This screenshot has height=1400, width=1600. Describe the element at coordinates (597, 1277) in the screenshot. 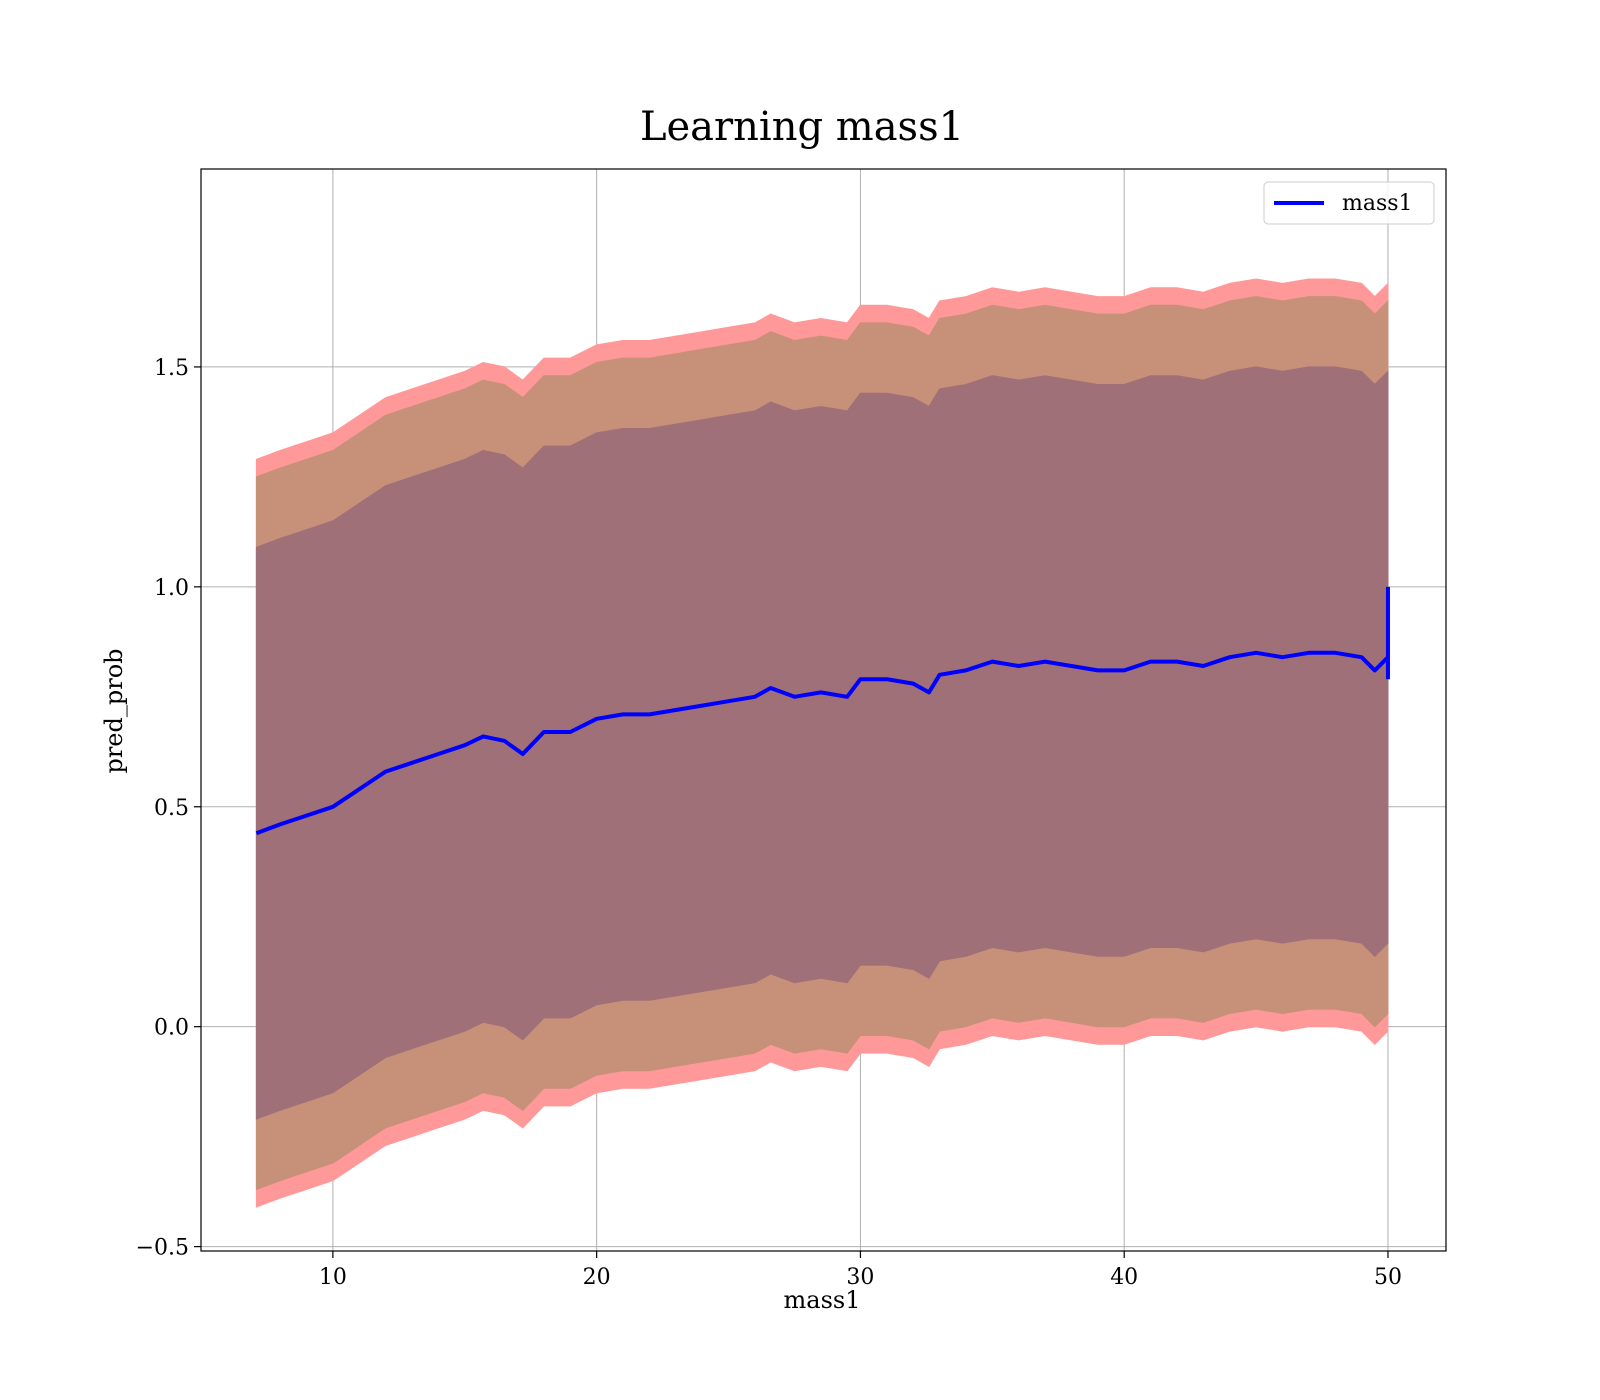

I see `x-tick-label-1: 20` at that location.